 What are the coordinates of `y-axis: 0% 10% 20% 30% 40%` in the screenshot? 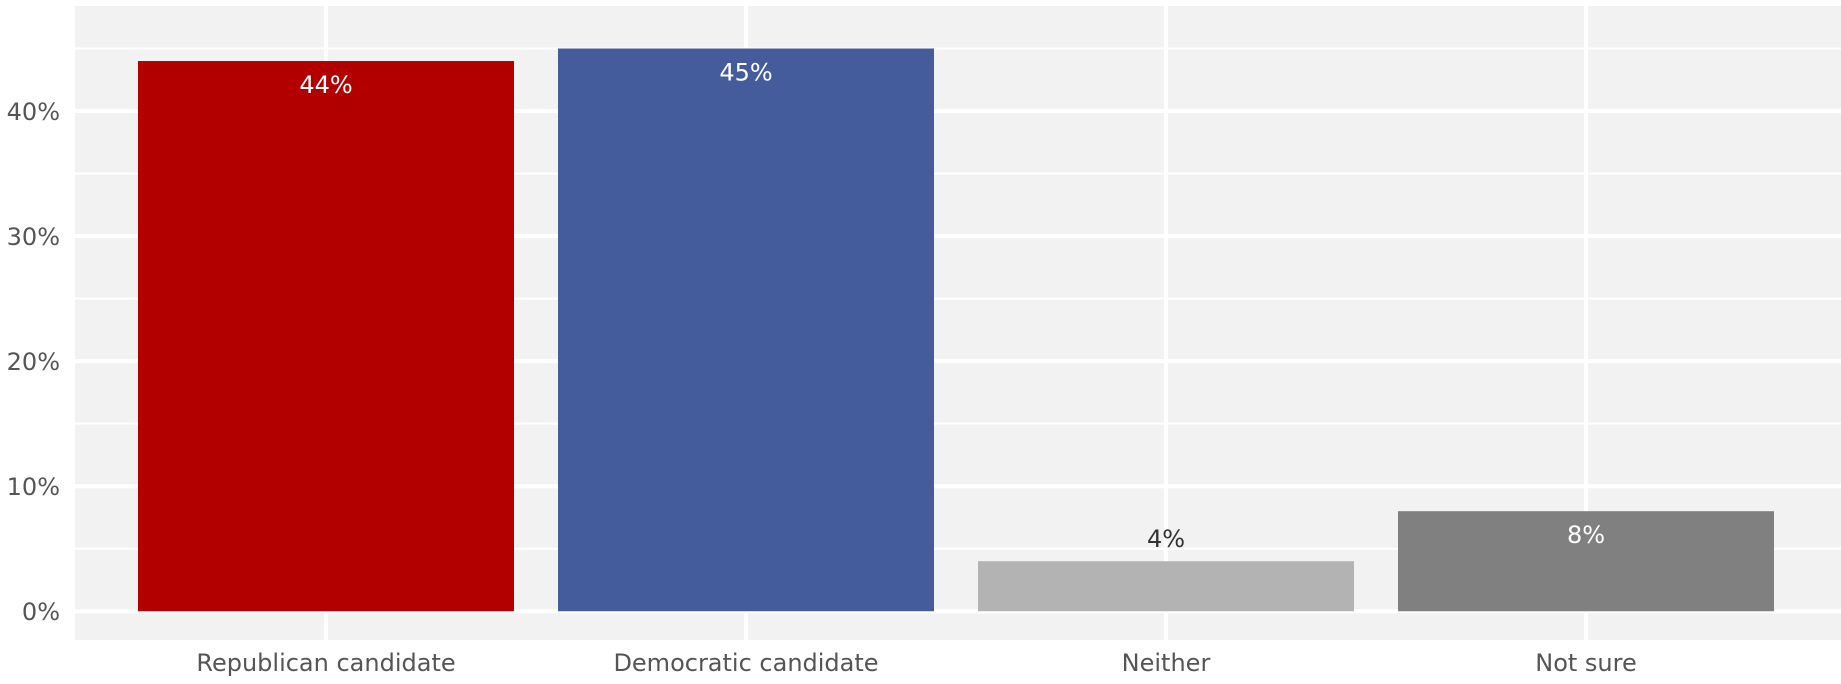 It's located at (33, 362).